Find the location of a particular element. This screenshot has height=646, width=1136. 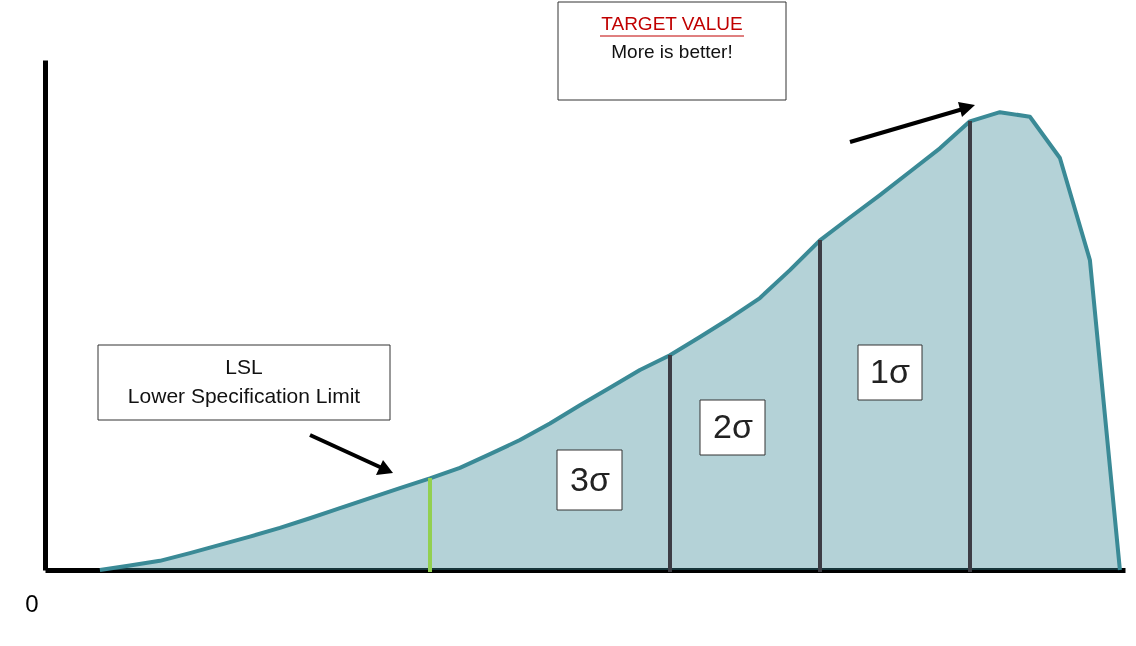

annotation: LSL is located at coordinates (244, 366).